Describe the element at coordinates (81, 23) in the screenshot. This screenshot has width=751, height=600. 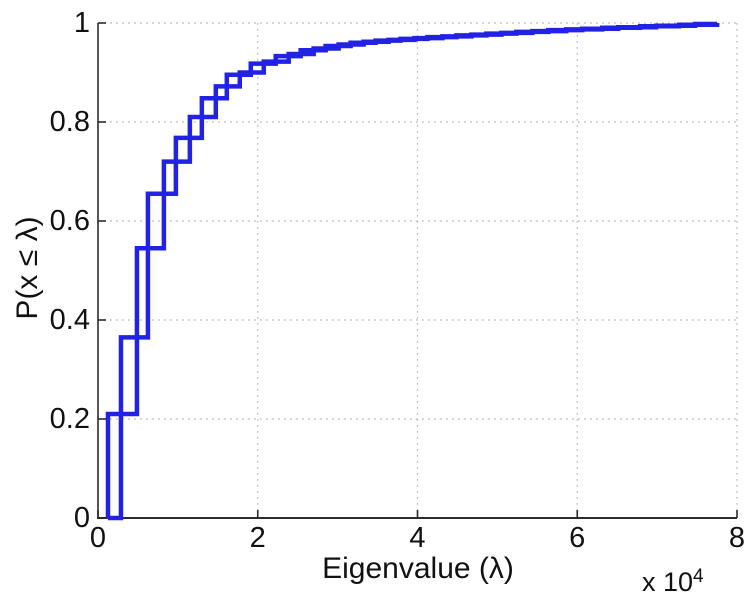
I see `y-tick-label: 1` at that location.